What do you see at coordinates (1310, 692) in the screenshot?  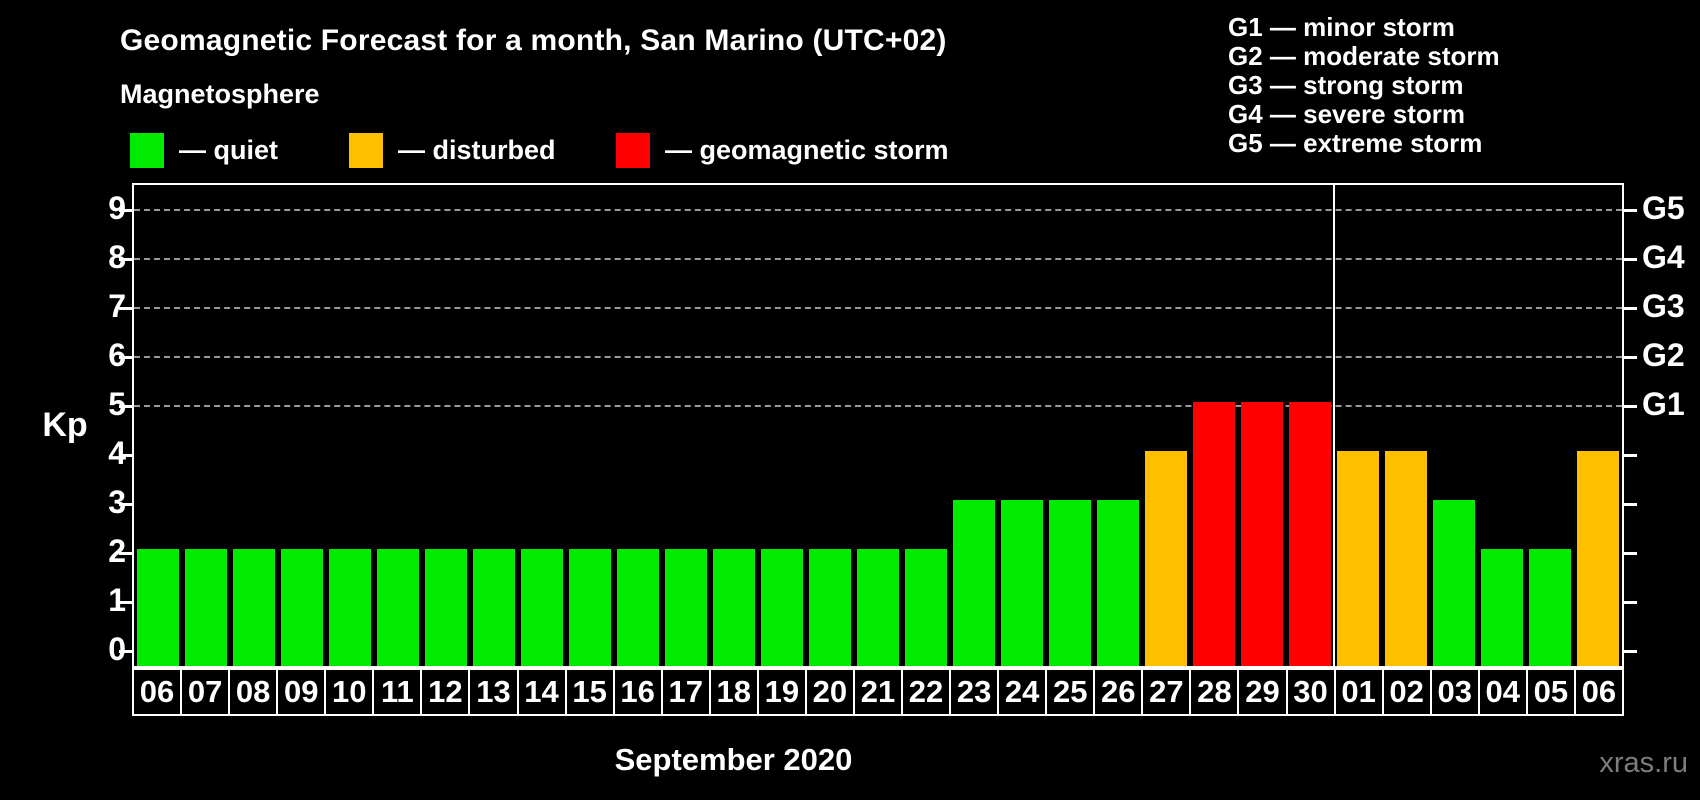 I see `date-cell-30-sep: 30` at bounding box center [1310, 692].